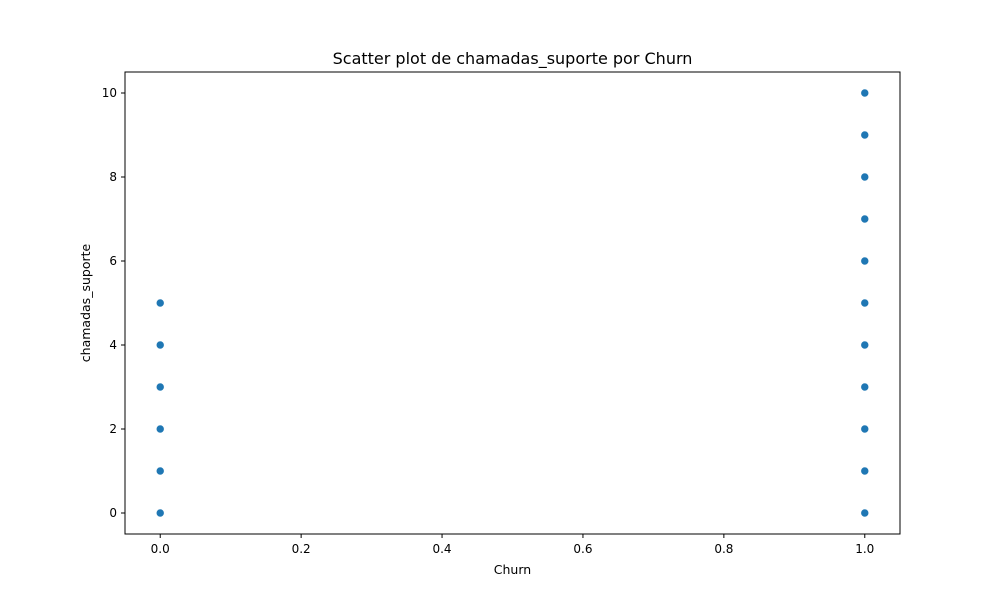  What do you see at coordinates (113, 513) in the screenshot?
I see `y-tick-label: 0` at bounding box center [113, 513].